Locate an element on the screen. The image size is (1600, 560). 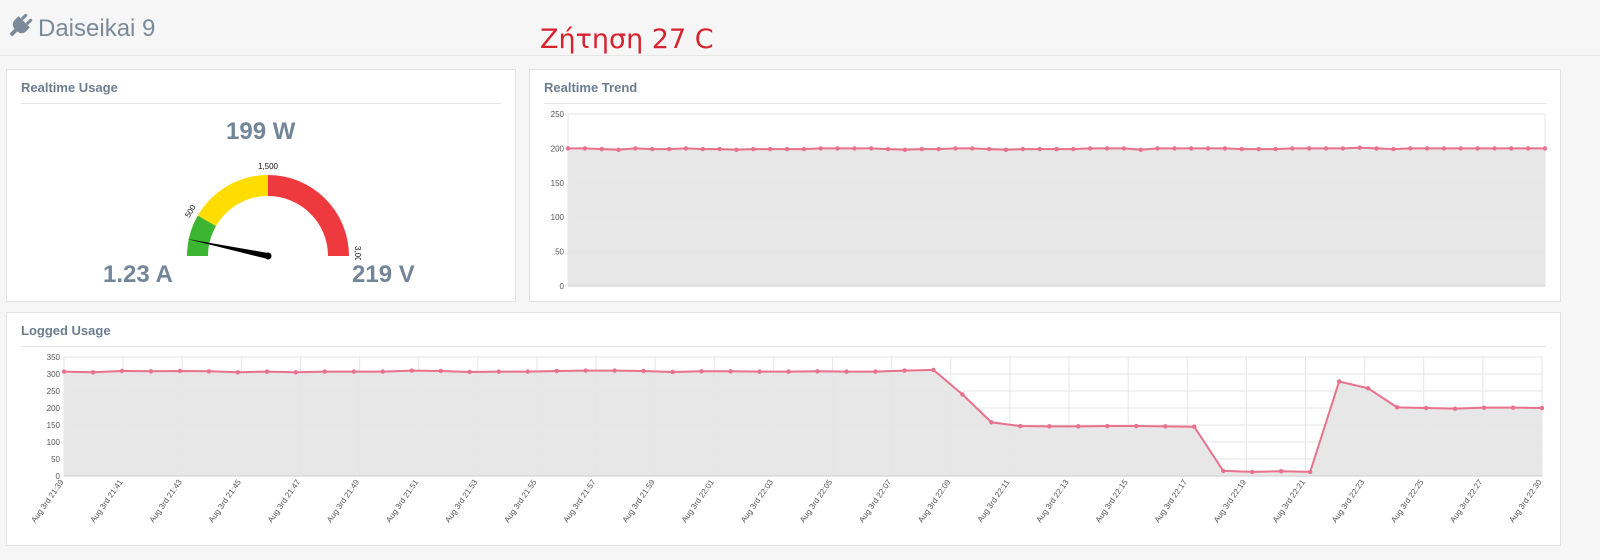
x-tick-label: Aug 3rd 21:49 is located at coordinates (343, 501).